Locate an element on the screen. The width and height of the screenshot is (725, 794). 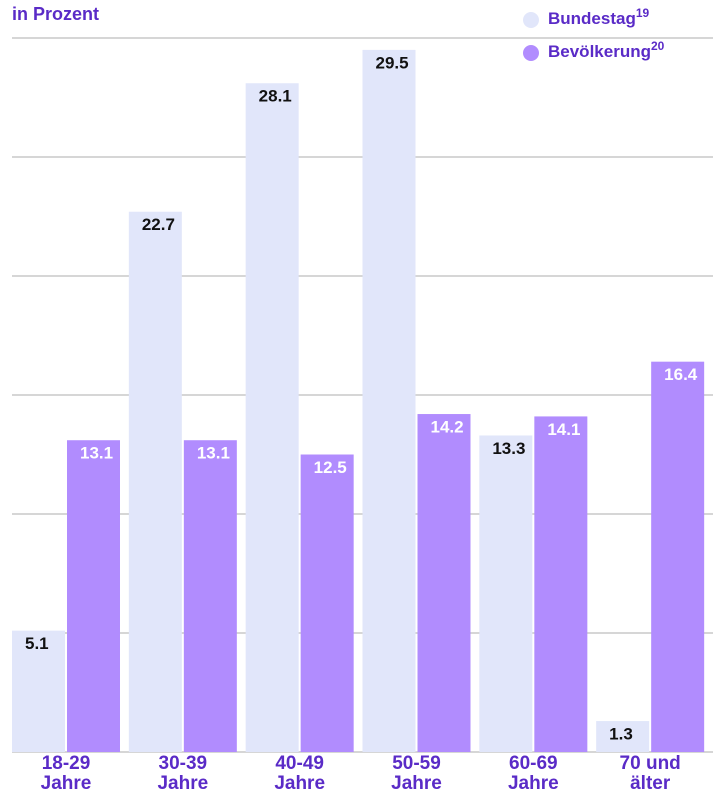
legend-note: 20 is located at coordinates (658, 46).